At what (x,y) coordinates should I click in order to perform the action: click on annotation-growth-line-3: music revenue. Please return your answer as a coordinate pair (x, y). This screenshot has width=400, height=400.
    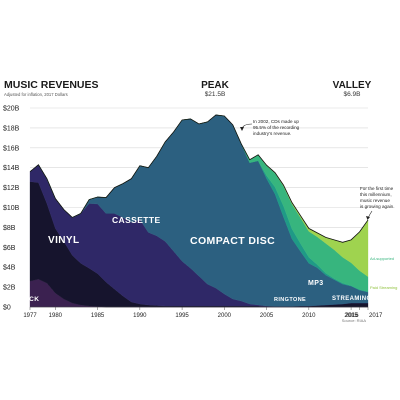
    Looking at the image, I should click on (375, 200).